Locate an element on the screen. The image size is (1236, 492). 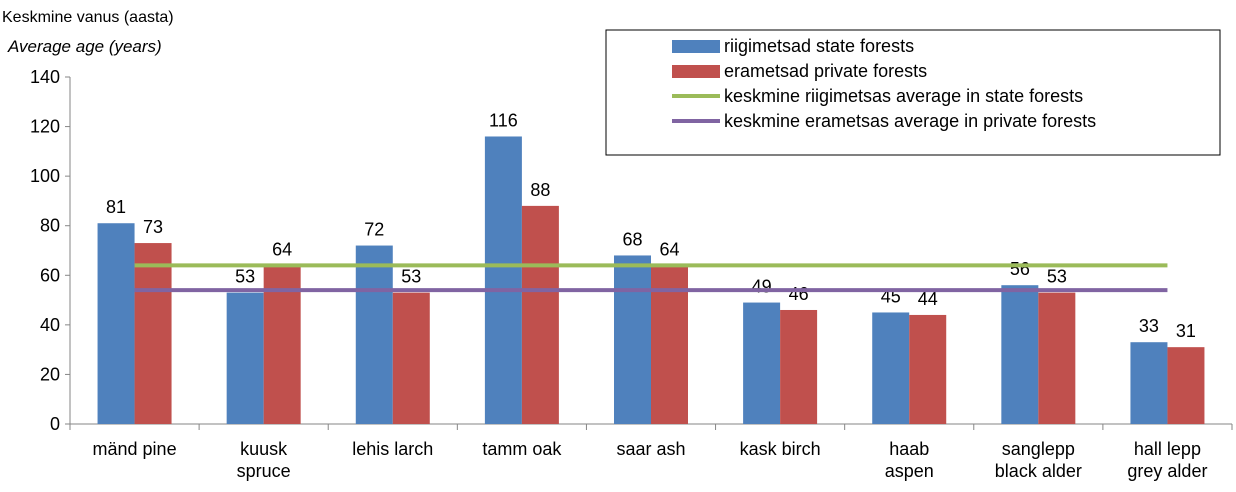
y-tick-label: 80 is located at coordinates (50, 226).